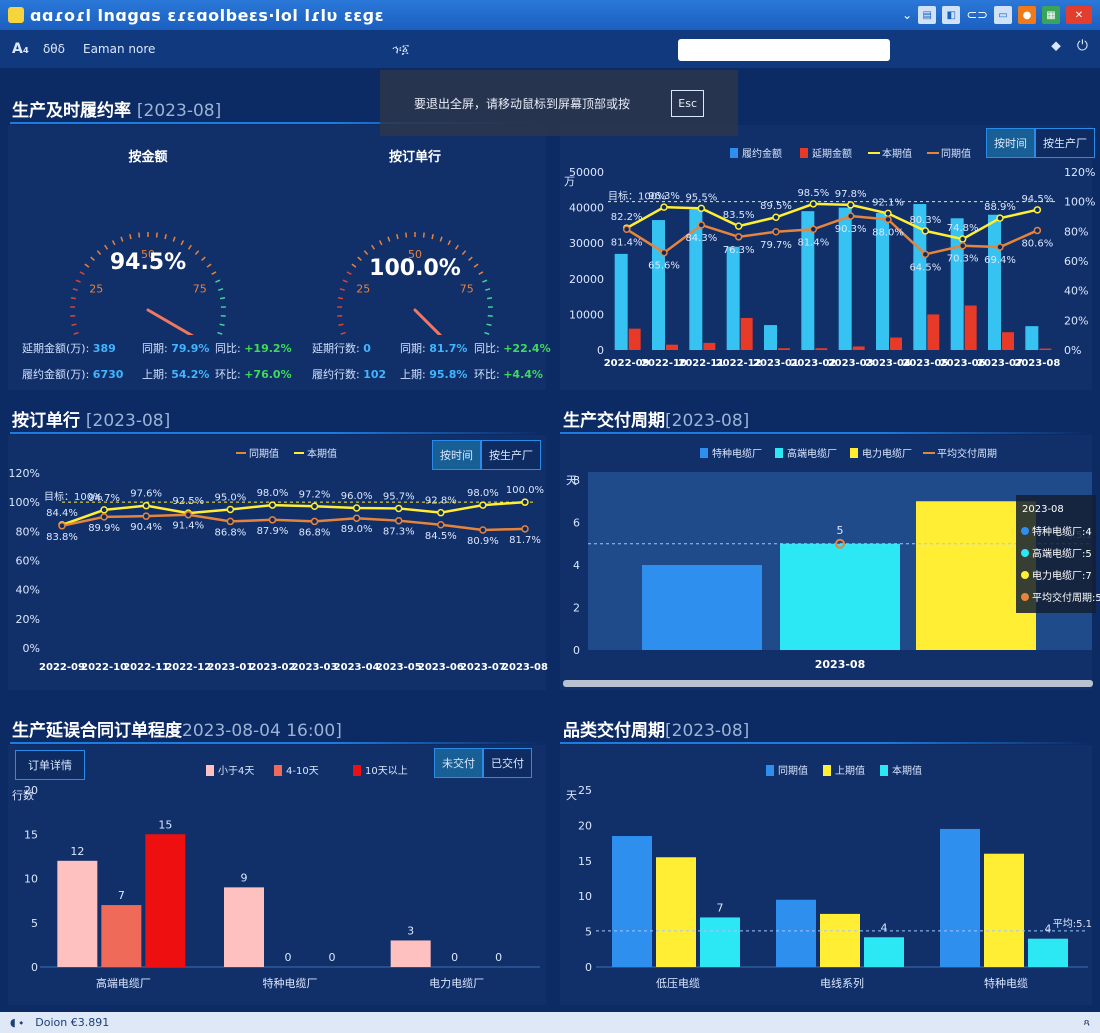  Describe the element at coordinates (415, 268) in the screenshot. I see `gauge-value: 100.0%` at that location.